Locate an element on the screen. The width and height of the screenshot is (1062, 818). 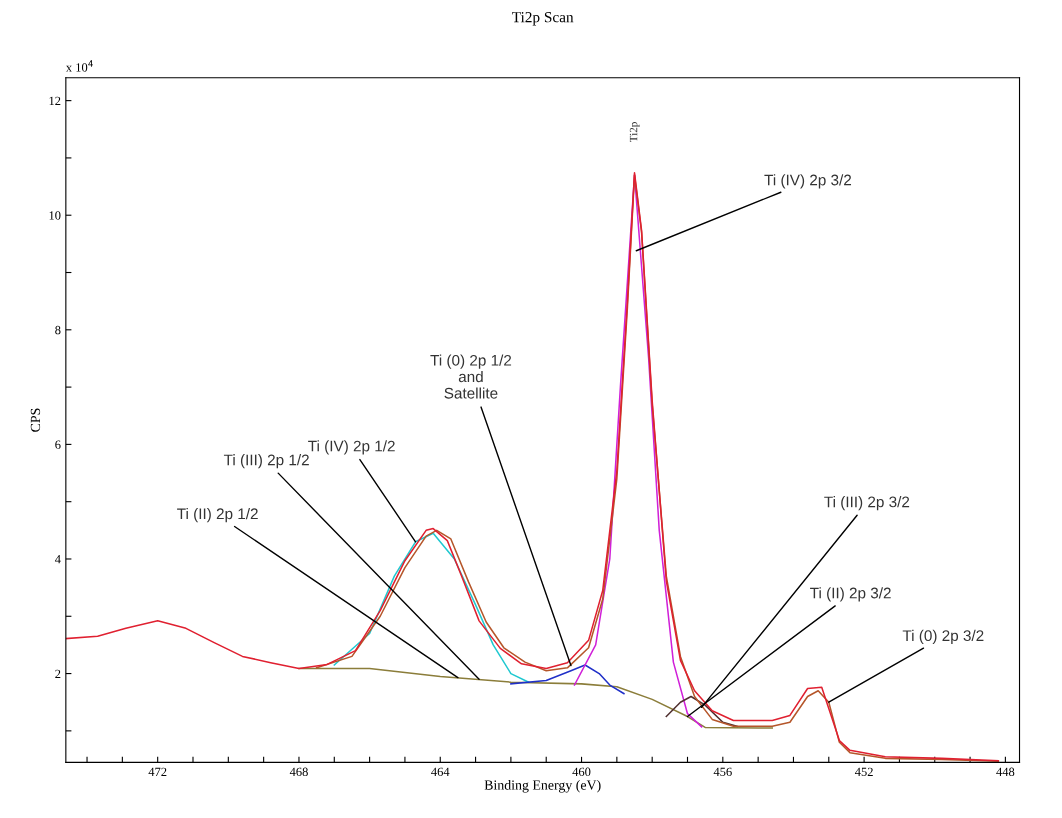
y-tick-label: 10 is located at coordinates (55, 215).